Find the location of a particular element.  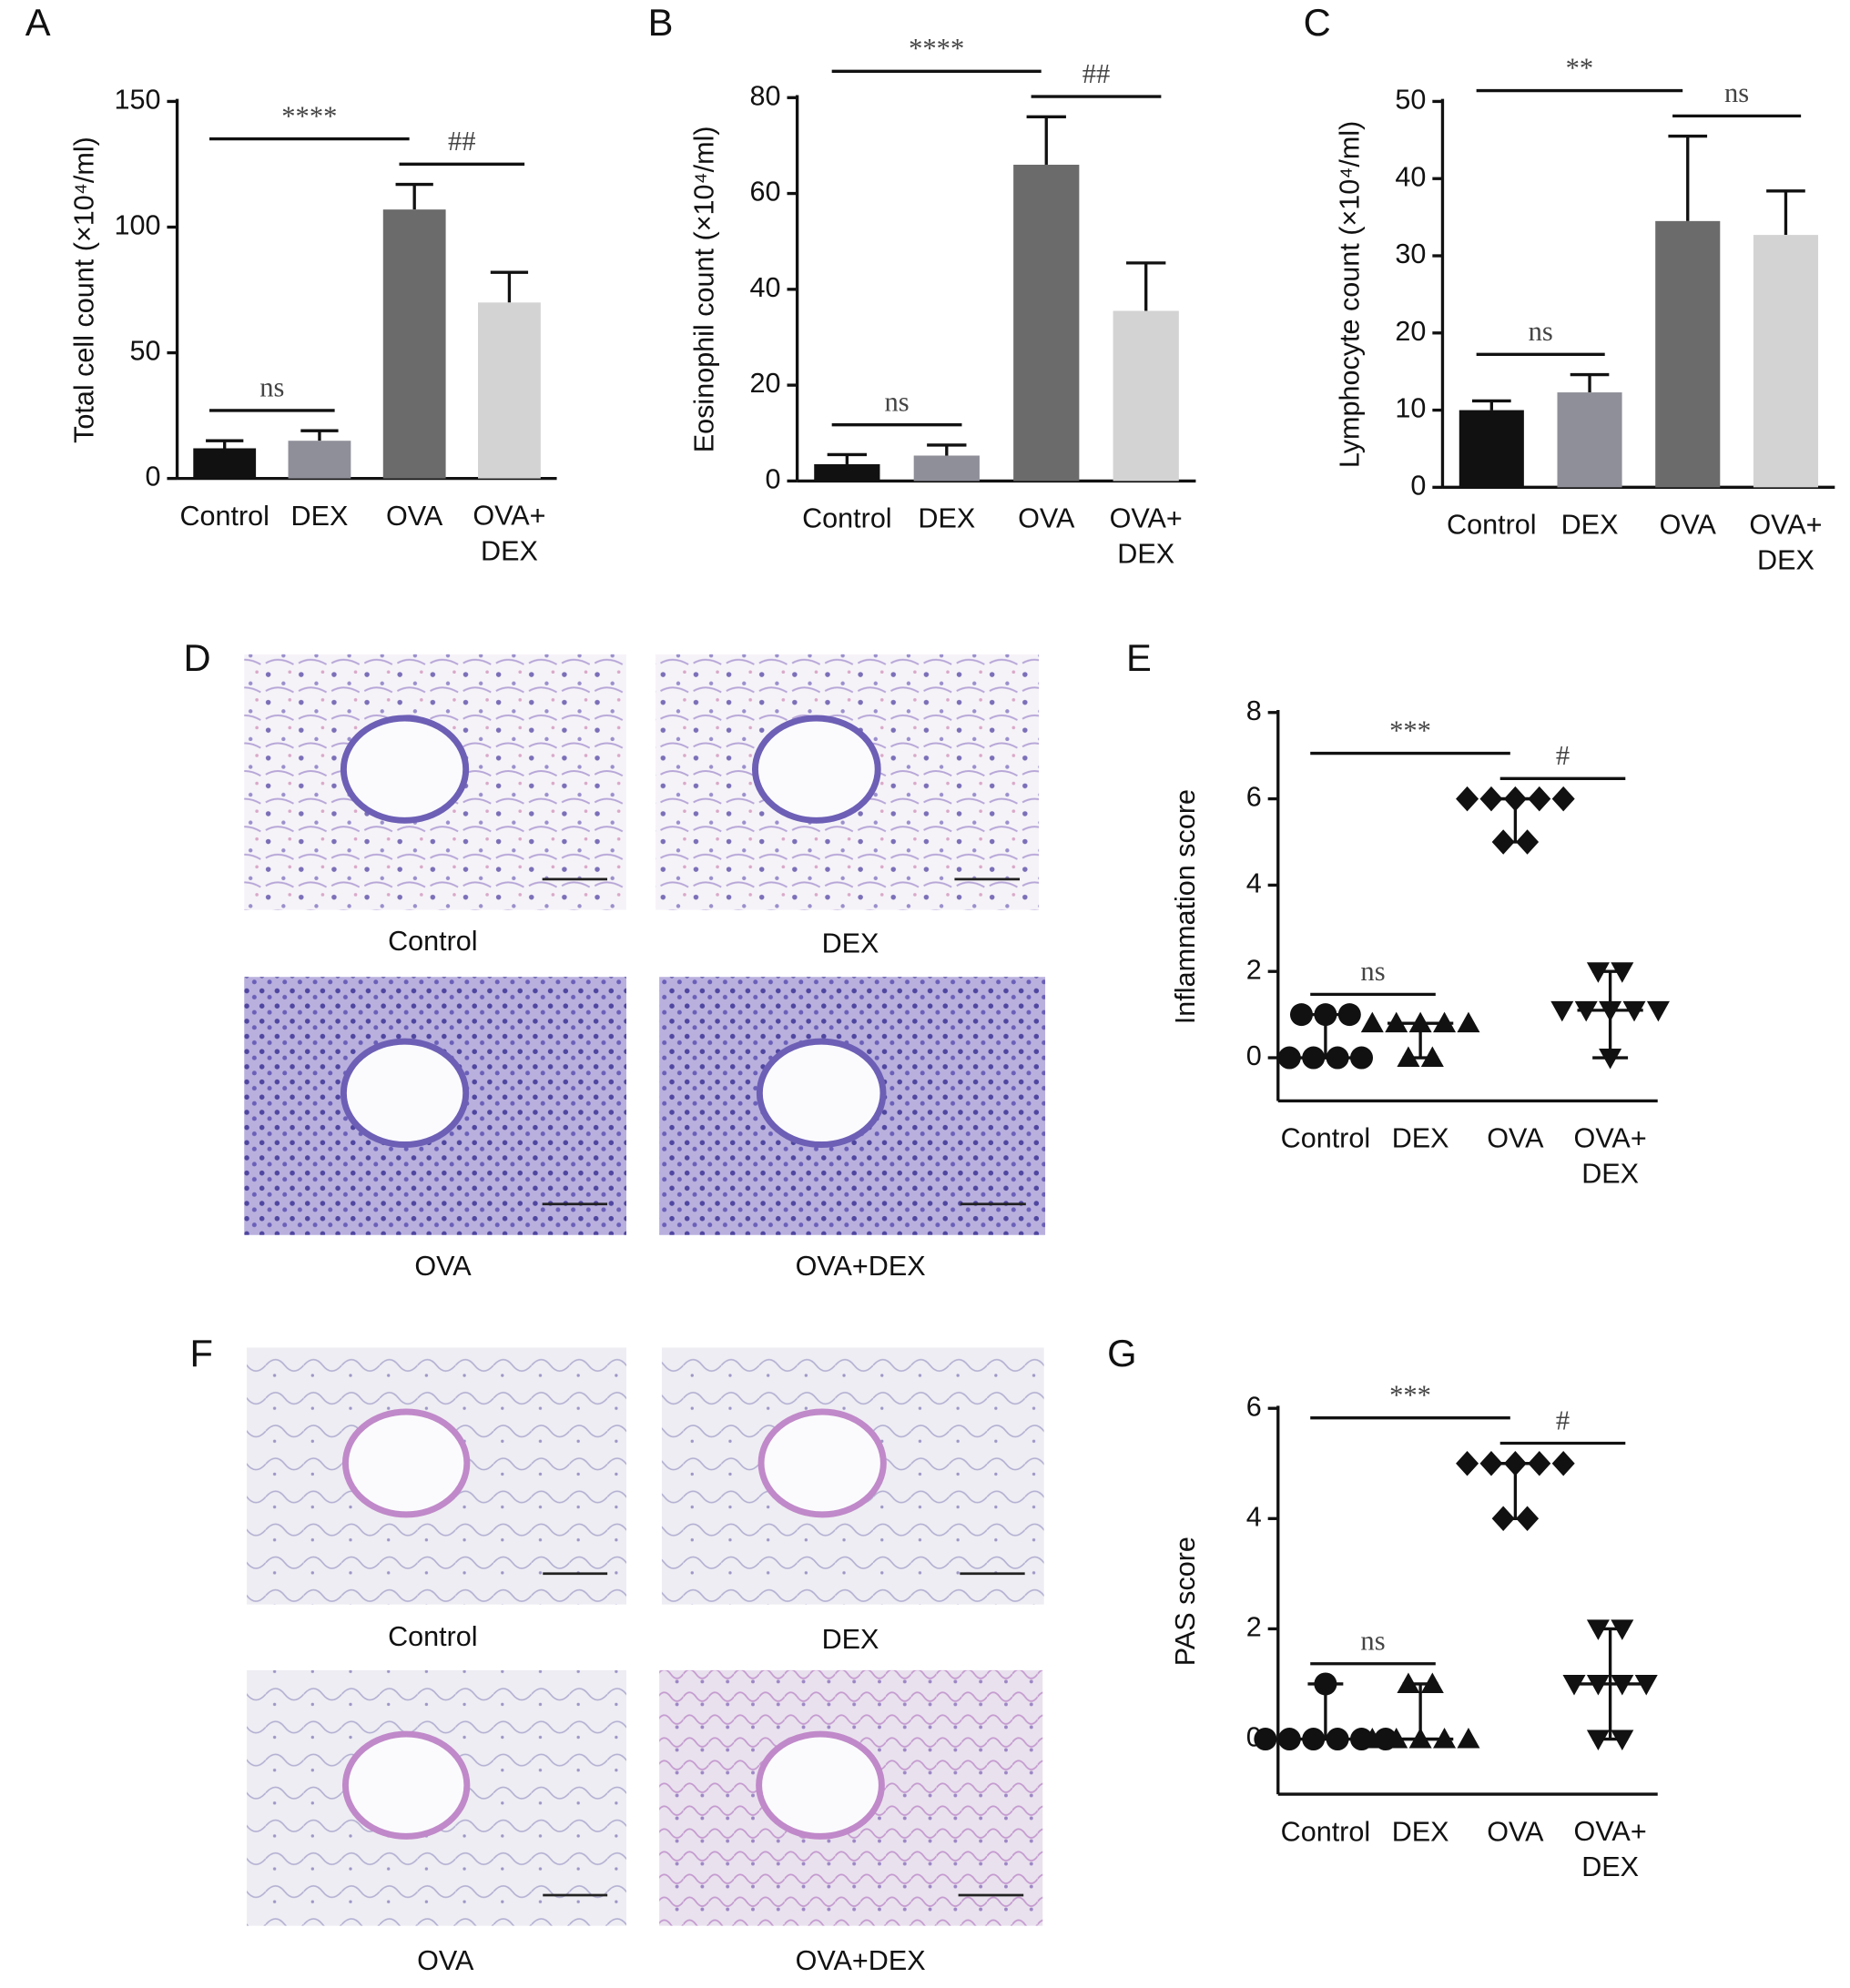

image-panel: F Control DEX OVA OVA+DEX is located at coordinates (617, 1654).